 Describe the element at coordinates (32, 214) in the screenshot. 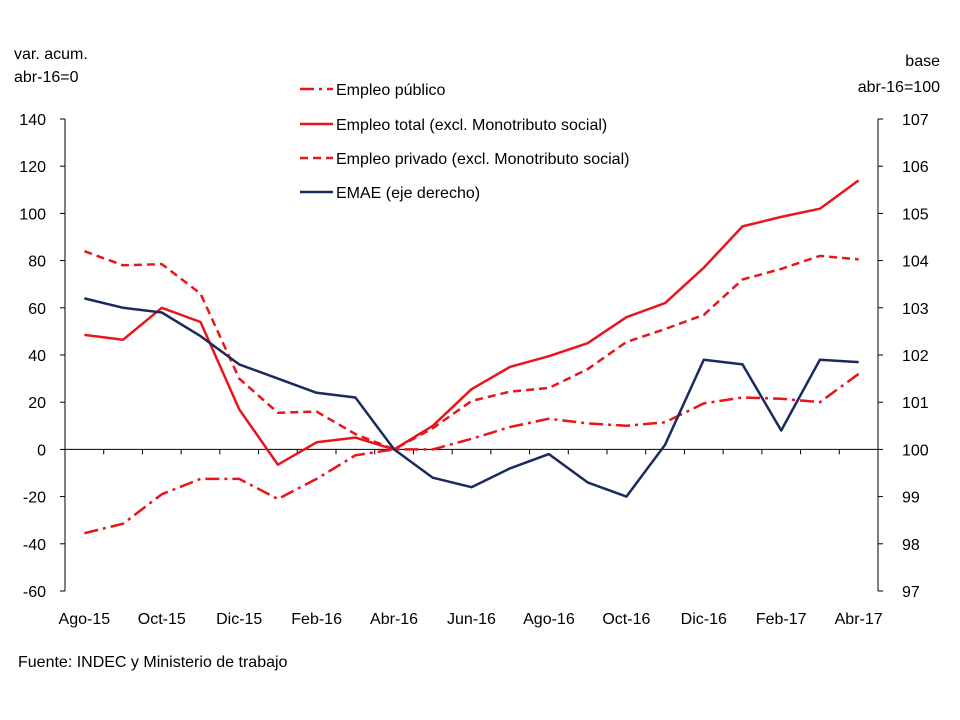

I see `left-tick-label: 100` at that location.